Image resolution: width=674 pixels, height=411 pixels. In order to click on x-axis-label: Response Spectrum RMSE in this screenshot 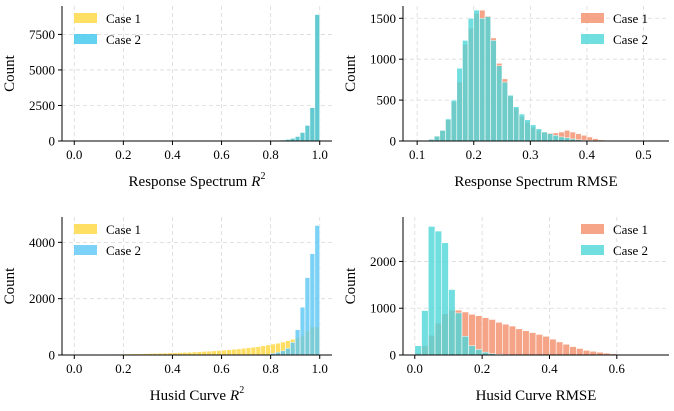, I will do `click(535, 182)`.